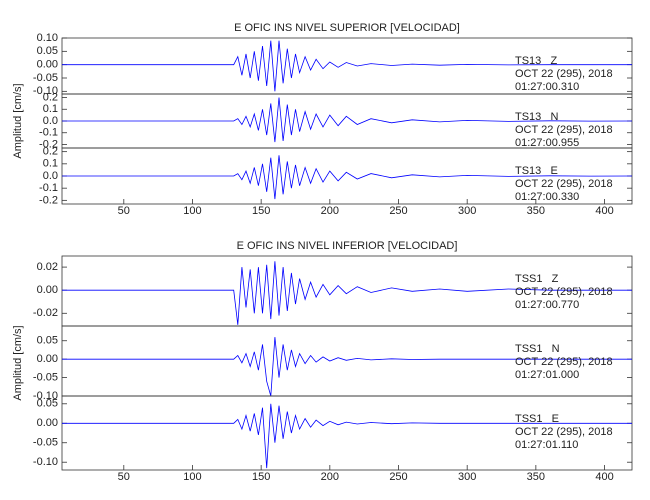 The height and width of the screenshot is (500, 650). Describe the element at coordinates (47, 38) in the screenshot. I see `y-tick-label: 0.10` at that location.